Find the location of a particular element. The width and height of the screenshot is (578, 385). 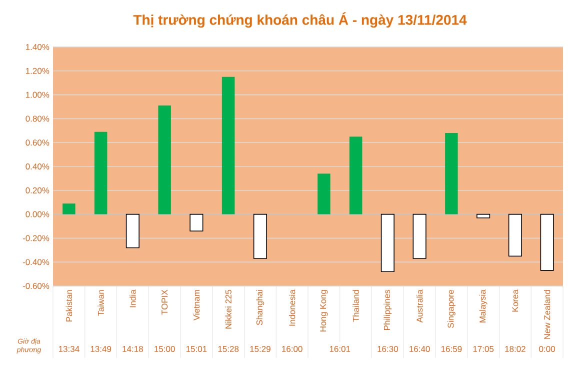

y-tick-label: -0.20% is located at coordinates (36, 238).